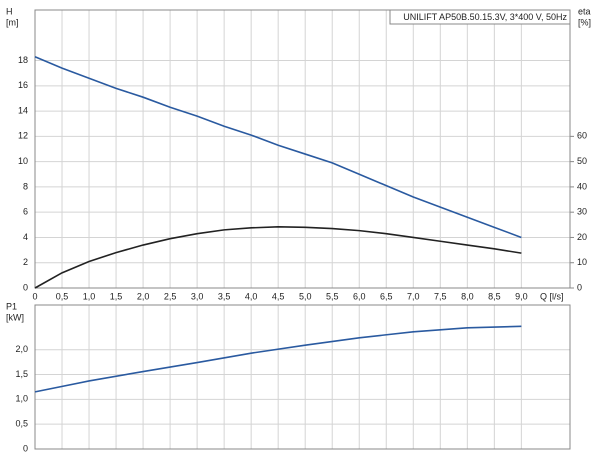 Image resolution: width=599 pixels, height=463 pixels. I want to click on y-axis-label: [m], so click(12, 22).